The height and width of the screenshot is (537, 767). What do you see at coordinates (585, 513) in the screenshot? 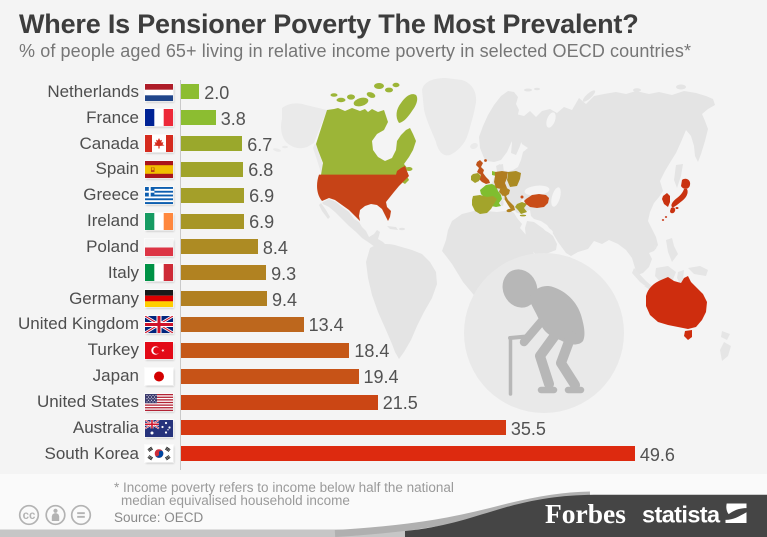
I see `svg-text: Forbes` at bounding box center [585, 513].